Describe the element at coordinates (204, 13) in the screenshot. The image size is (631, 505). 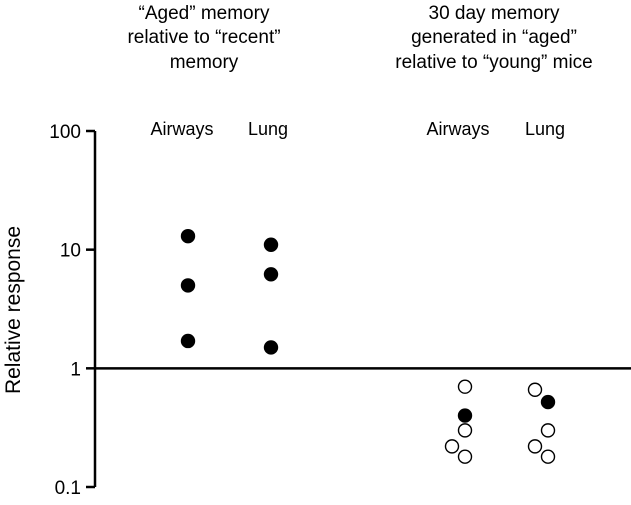
I see `group-1-title-line-1: “Aged” memory` at that location.